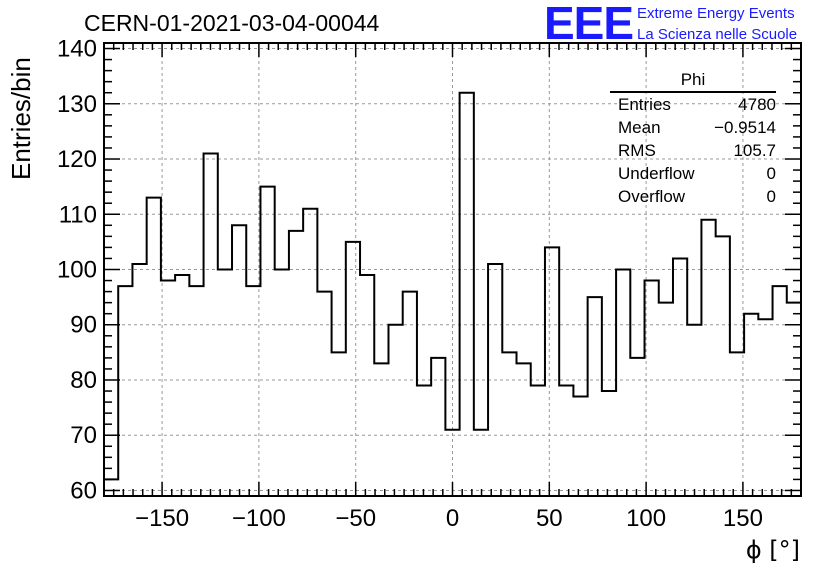 The image size is (836, 572). Describe the element at coordinates (355, 518) in the screenshot. I see `x-tick-label: −50` at that location.